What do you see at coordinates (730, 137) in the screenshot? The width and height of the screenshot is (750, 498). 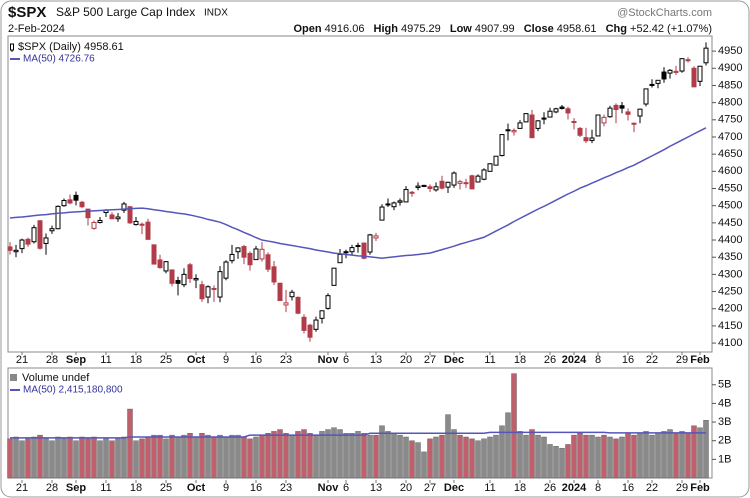 I see `y-tick-label: 4700` at bounding box center [730, 137].